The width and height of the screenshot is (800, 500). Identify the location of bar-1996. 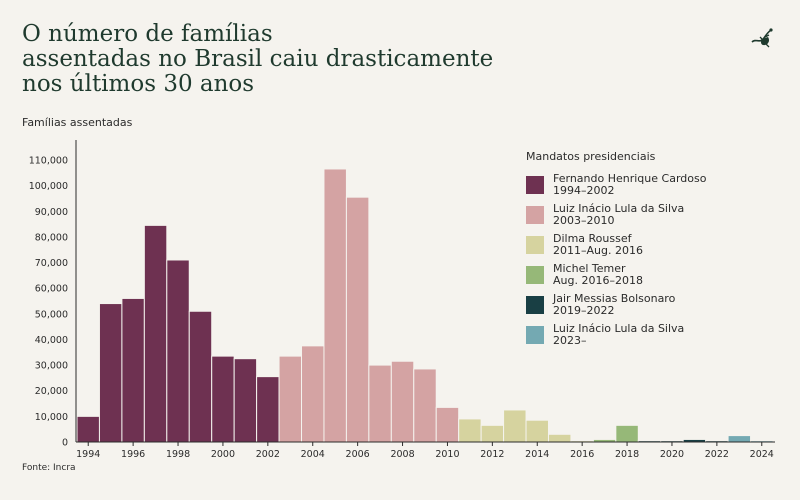
(133, 370).